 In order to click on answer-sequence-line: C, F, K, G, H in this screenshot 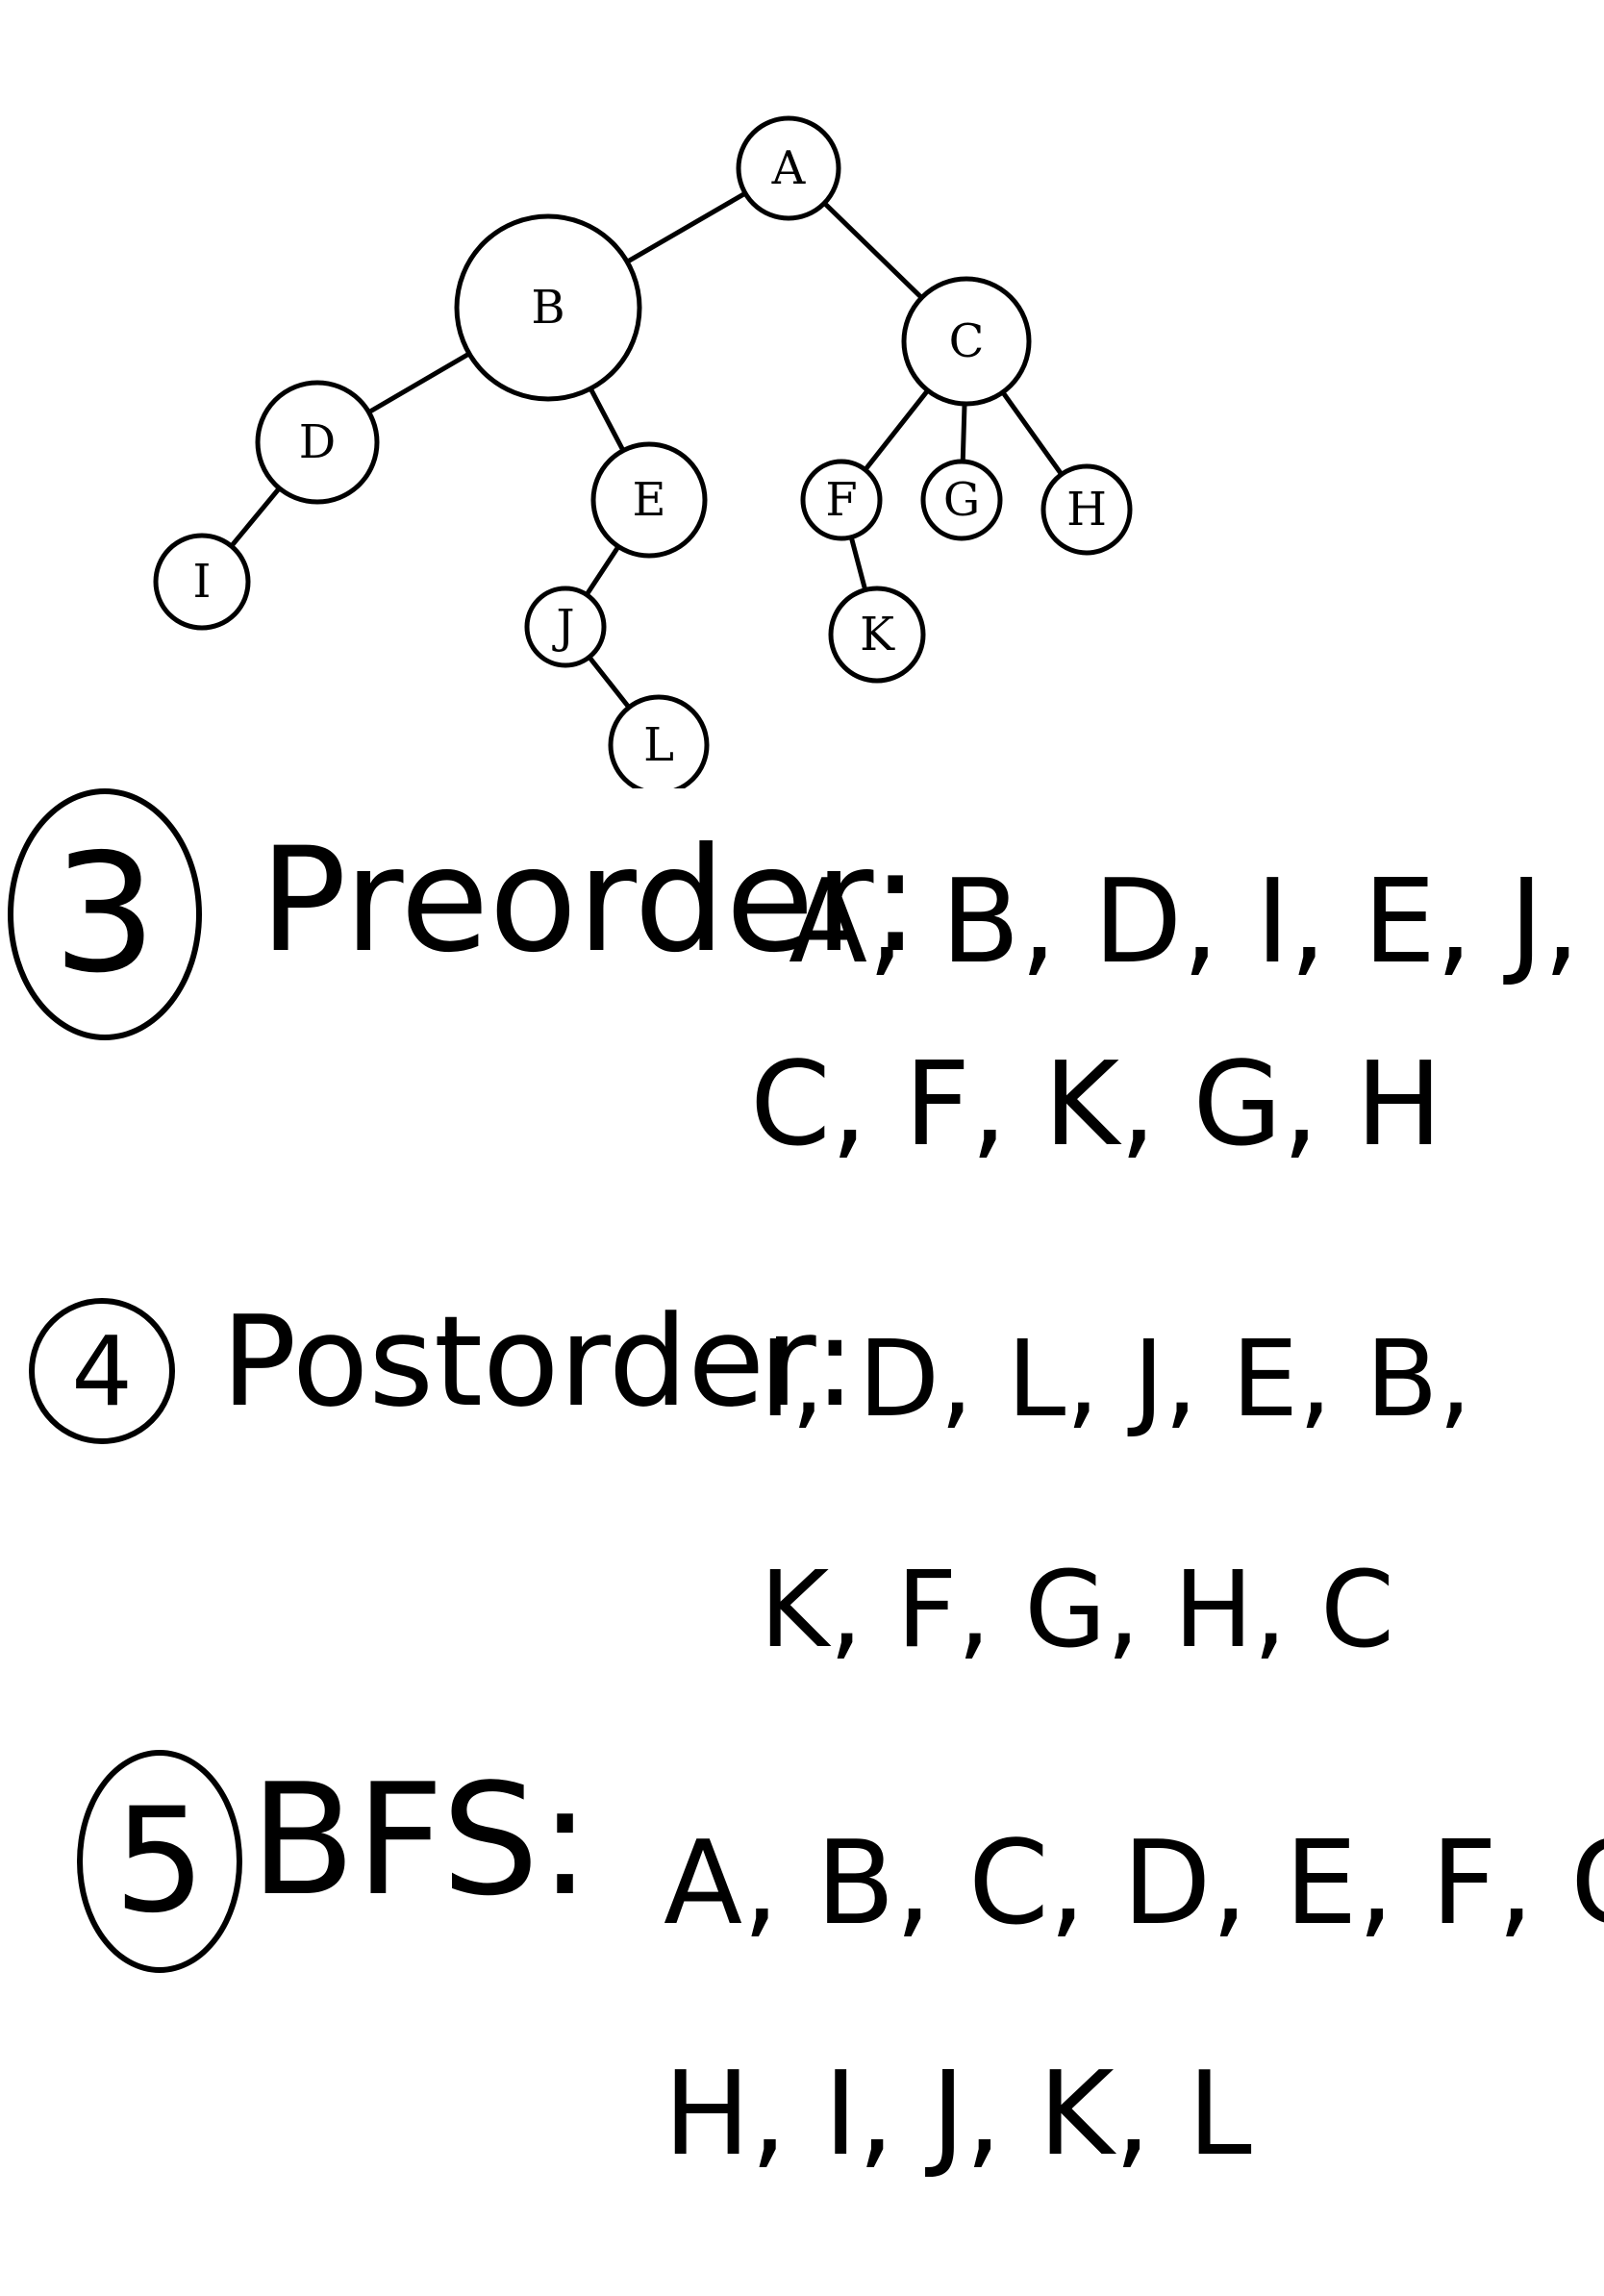, I will do `click(1096, 1105)`.